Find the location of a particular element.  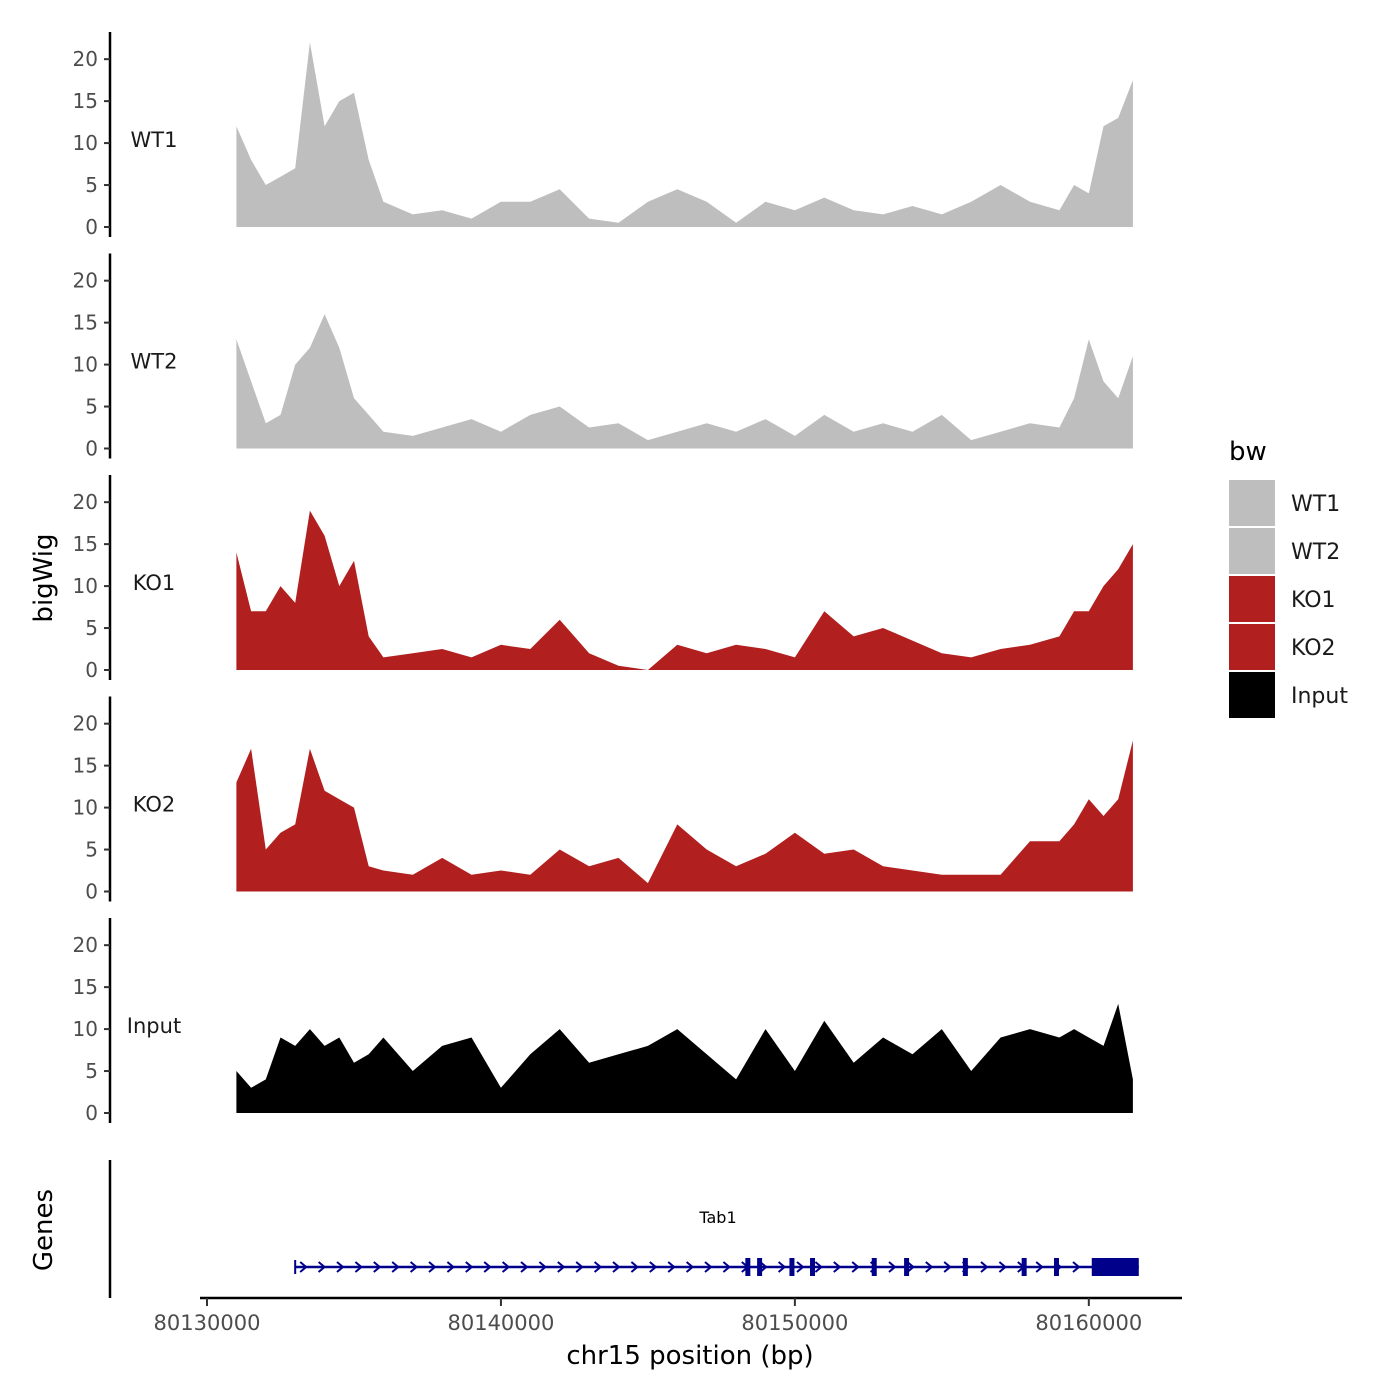

track-label-input: Input is located at coordinates (154, 1026).